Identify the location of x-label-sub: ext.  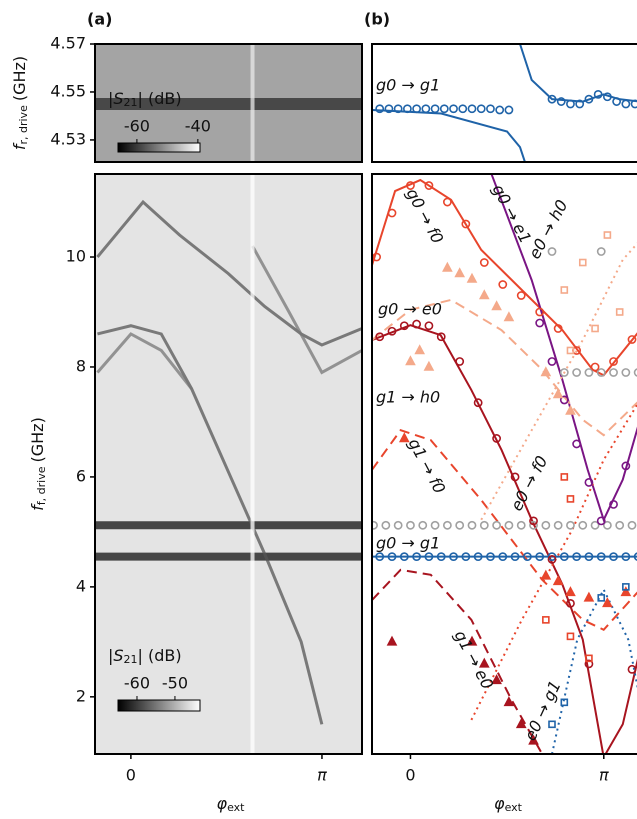
(514, 807).